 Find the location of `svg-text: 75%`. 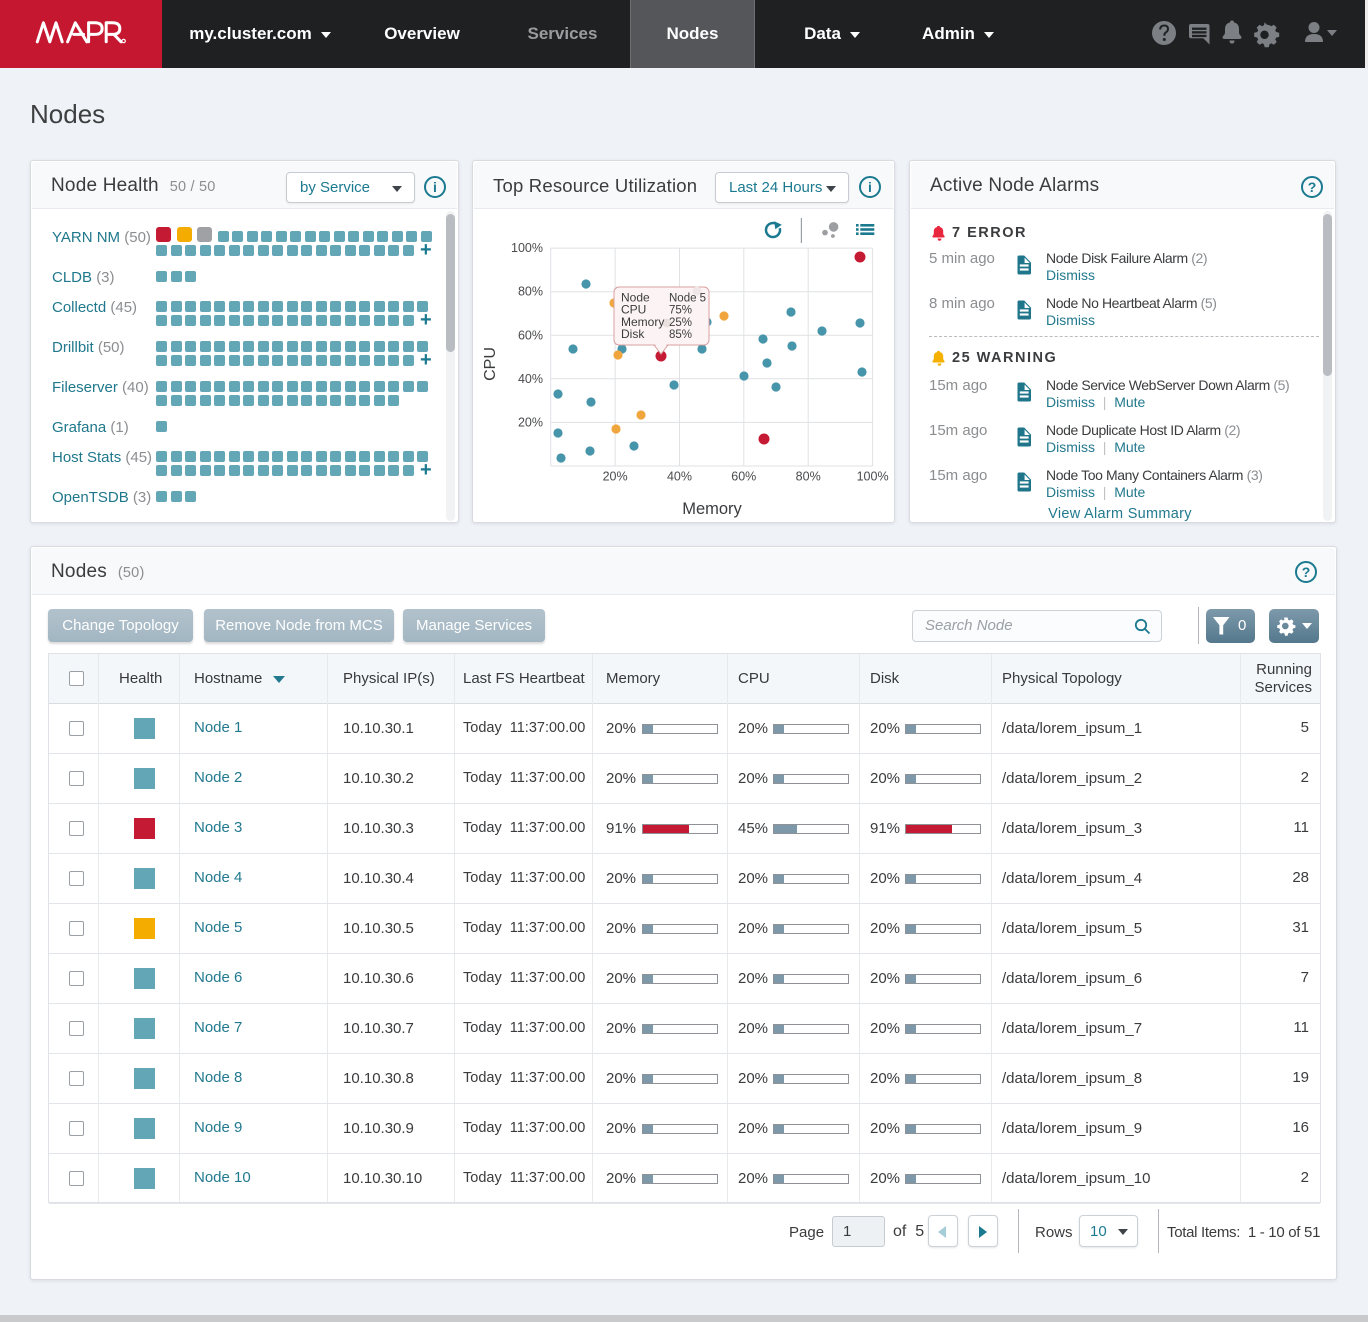

svg-text: 75% is located at coordinates (680, 311).